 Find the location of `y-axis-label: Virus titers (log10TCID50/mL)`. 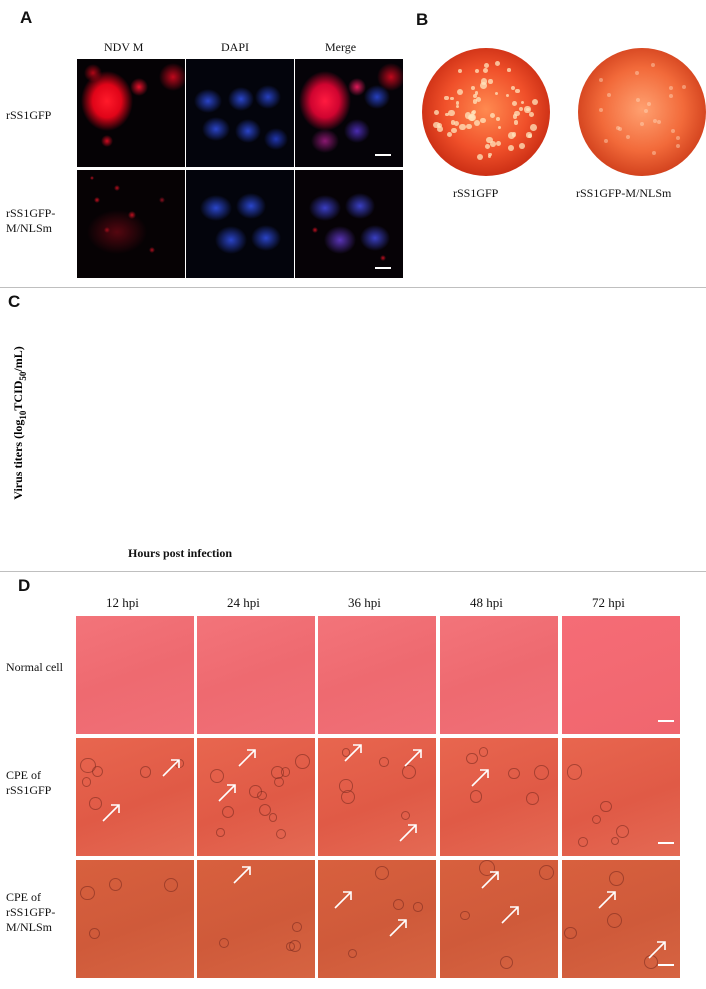

y-axis-label: Virus titers (log10TCID50/mL) is located at coordinates (19, 423).